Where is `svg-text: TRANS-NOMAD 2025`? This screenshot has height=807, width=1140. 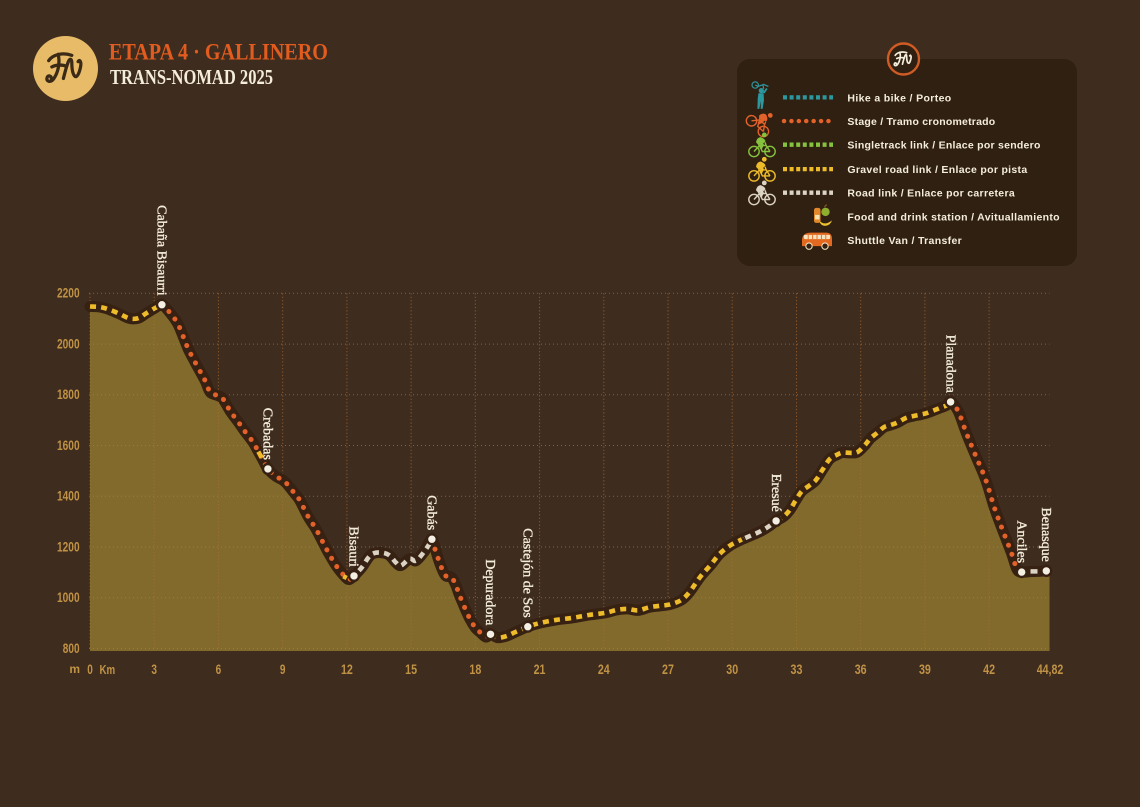
svg-text: TRANS-NOMAD 2025 is located at coordinates (191, 77).